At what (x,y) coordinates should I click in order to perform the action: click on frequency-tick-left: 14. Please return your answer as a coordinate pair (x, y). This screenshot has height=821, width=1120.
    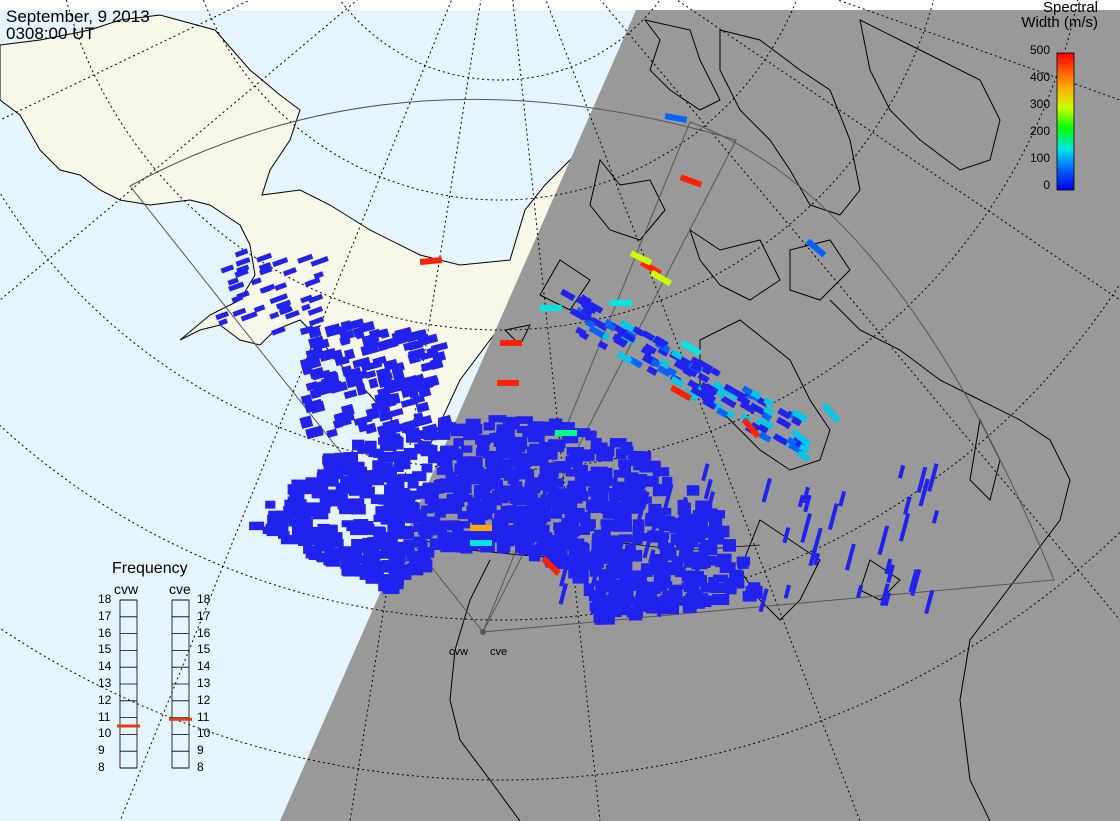
    Looking at the image, I should click on (105, 666).